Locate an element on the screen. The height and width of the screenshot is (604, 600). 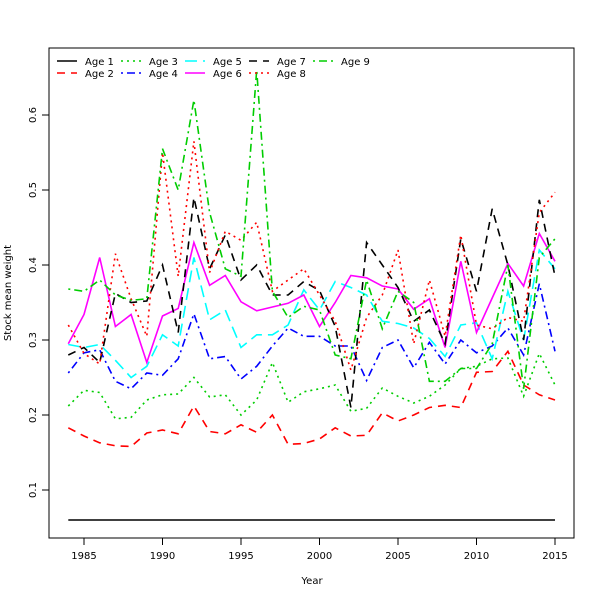
y-tick-label: 0.4 is located at coordinates (33, 265).